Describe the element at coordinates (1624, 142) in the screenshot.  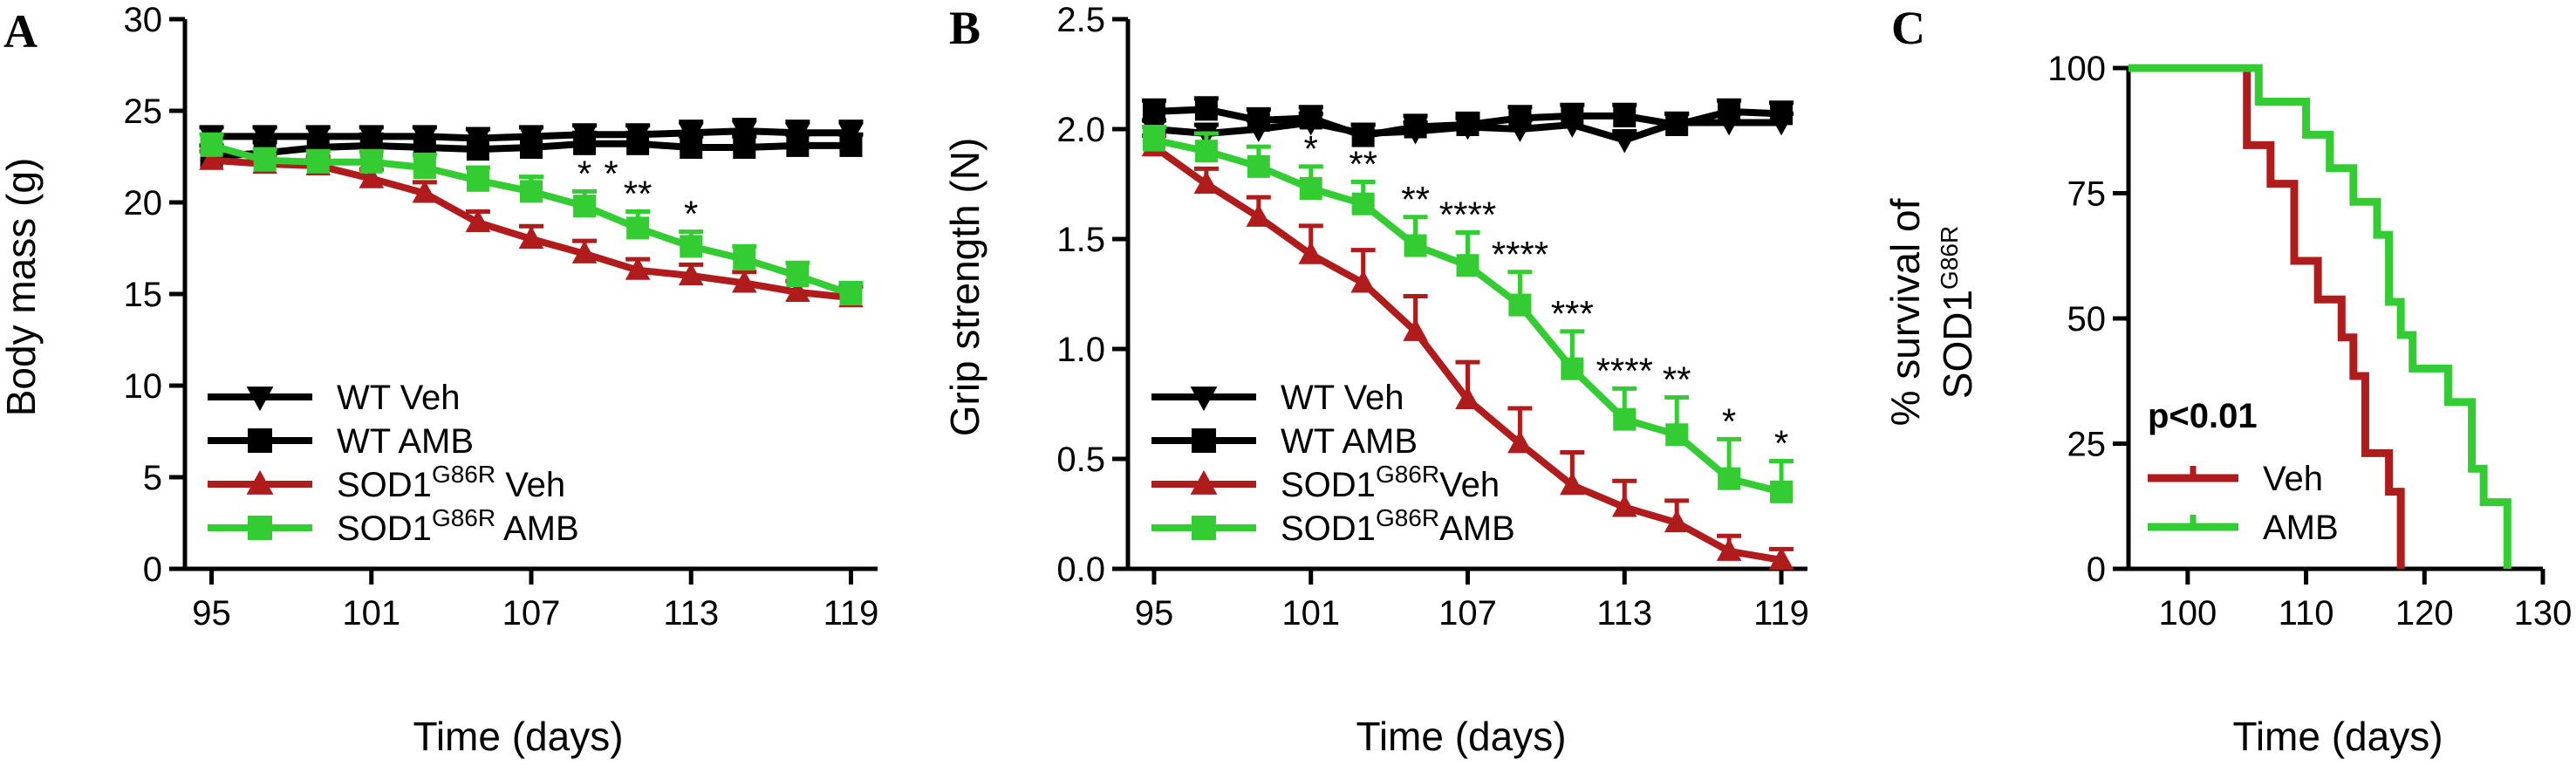
I see `panel-b-series-0-point` at that location.